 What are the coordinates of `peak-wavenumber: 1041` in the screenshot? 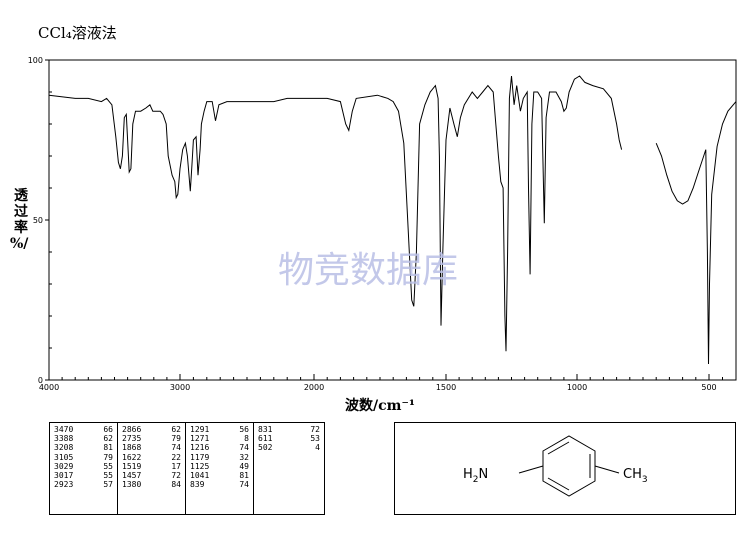 It's located at (200, 476).